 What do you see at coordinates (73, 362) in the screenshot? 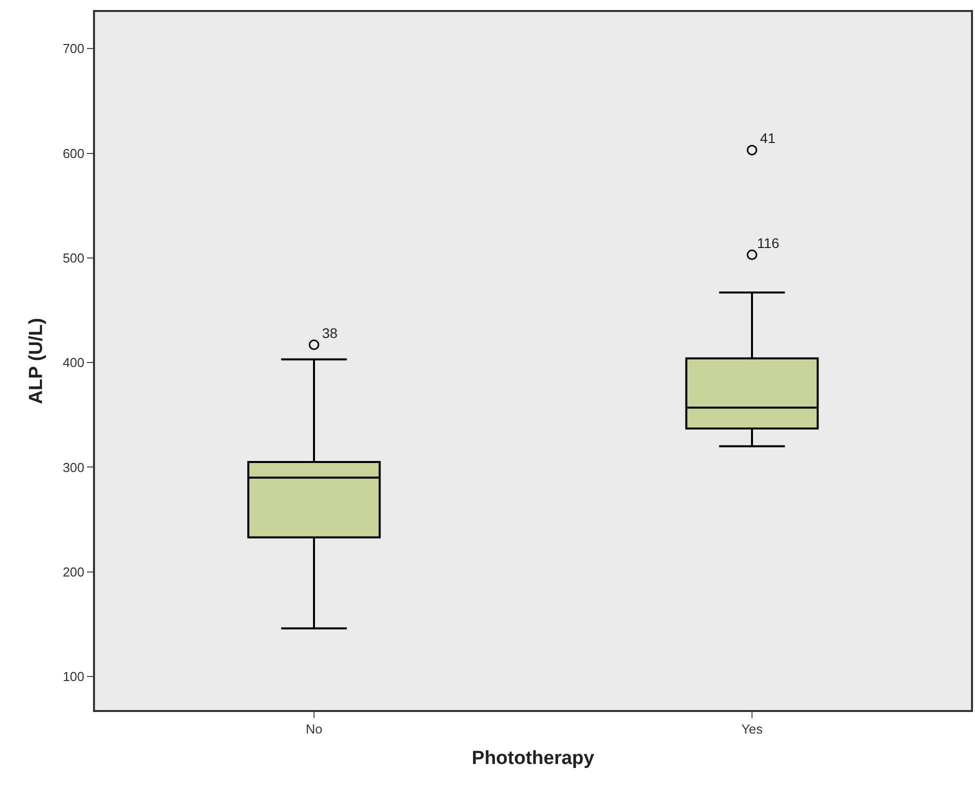
I see `y-tick-label: 400` at bounding box center [73, 362].